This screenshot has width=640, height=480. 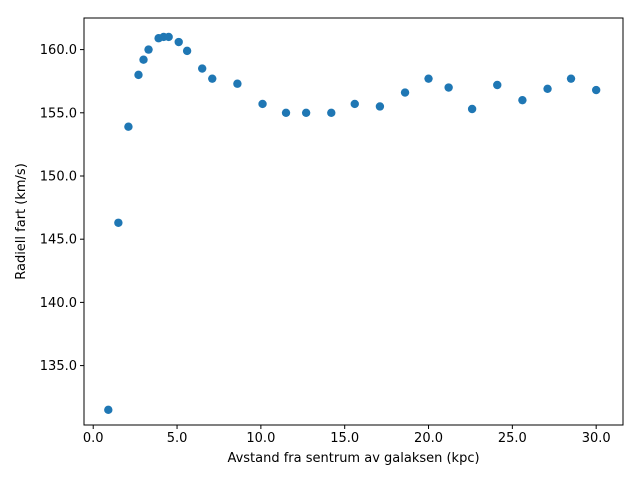 What do you see at coordinates (21, 221) in the screenshot?
I see `y-axis-label: Radiell fart (km/s)` at bounding box center [21, 221].